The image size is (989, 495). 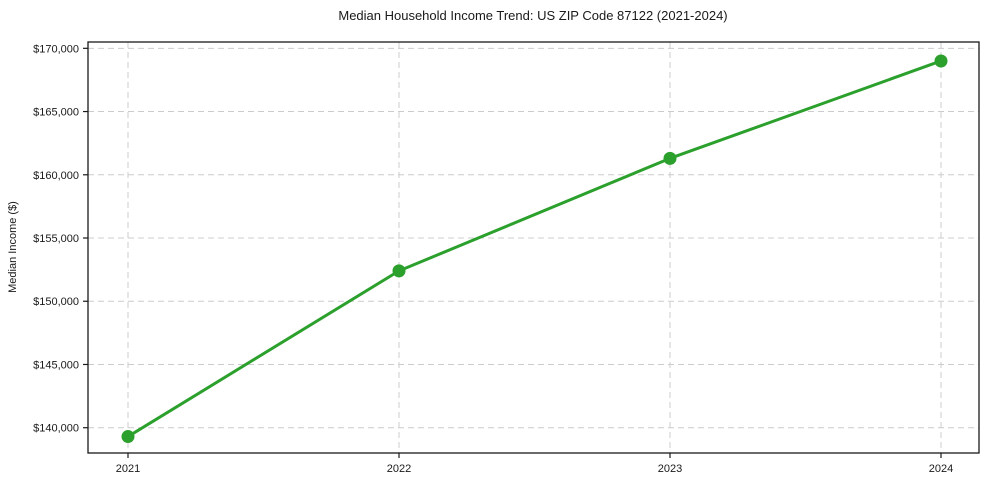 I want to click on y-tick-label: $165,000, so click(x=56, y=113).